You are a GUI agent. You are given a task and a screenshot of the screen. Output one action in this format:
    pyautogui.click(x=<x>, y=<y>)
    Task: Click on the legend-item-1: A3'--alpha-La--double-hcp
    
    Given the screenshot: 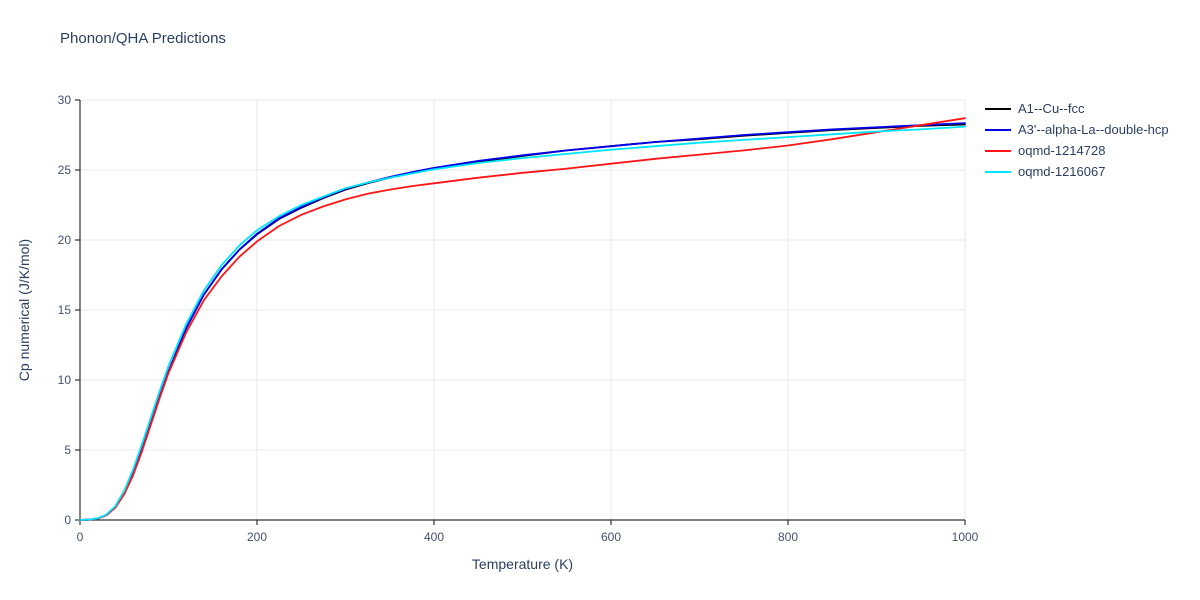 What is the action you would take?
    pyautogui.click(x=1077, y=129)
    